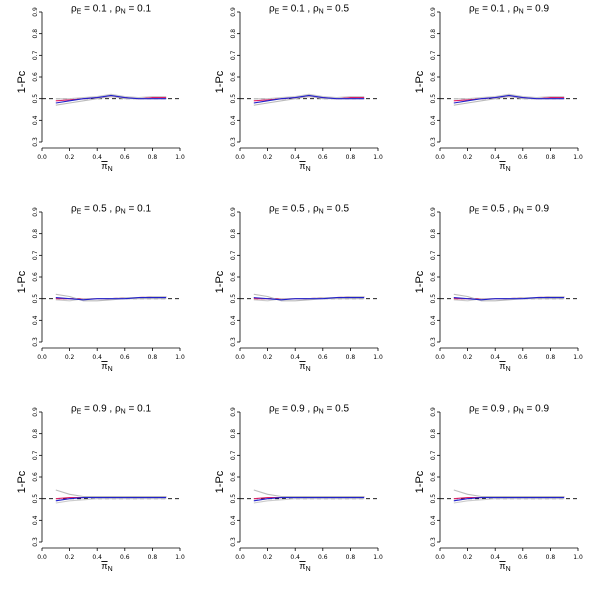  I want to click on title-value-n: = 0.9, so click(537, 9).